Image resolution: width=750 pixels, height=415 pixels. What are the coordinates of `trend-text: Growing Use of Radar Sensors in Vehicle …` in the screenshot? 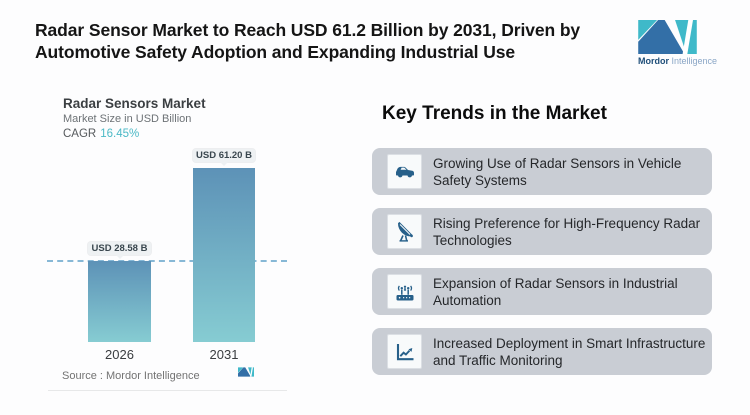 It's located at (557, 171).